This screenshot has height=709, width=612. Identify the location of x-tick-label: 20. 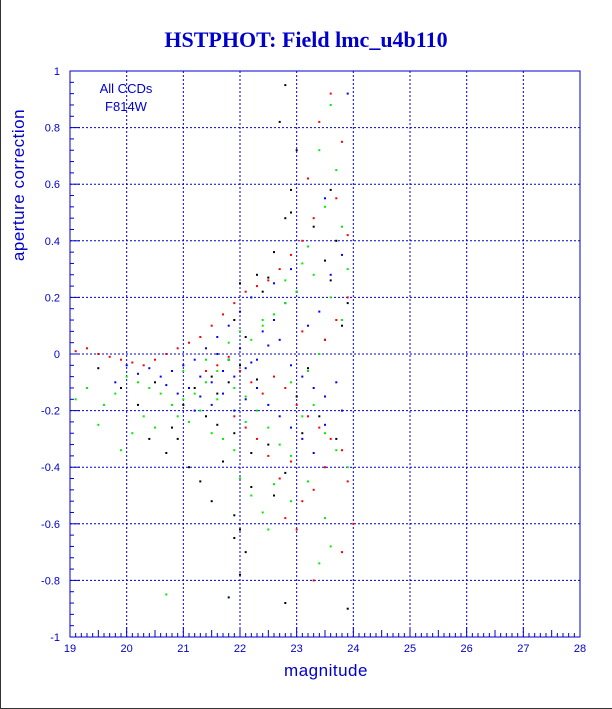
(127, 649).